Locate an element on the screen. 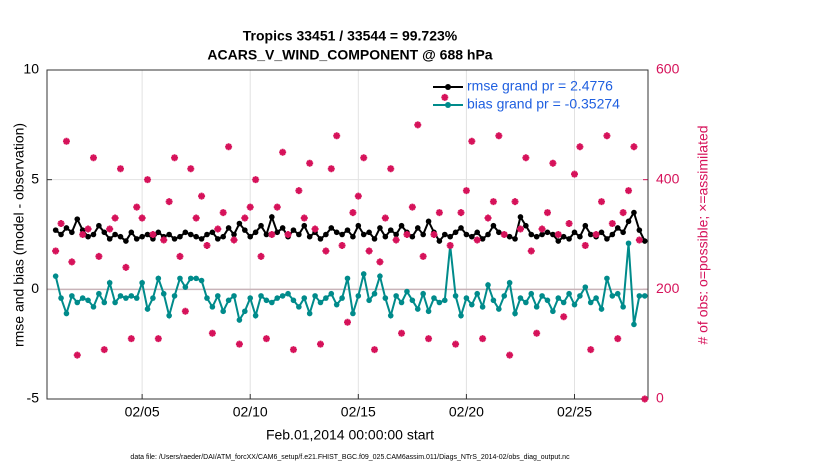 The height and width of the screenshot is (470, 830). x-tick-label: 02/10 is located at coordinates (250, 412).